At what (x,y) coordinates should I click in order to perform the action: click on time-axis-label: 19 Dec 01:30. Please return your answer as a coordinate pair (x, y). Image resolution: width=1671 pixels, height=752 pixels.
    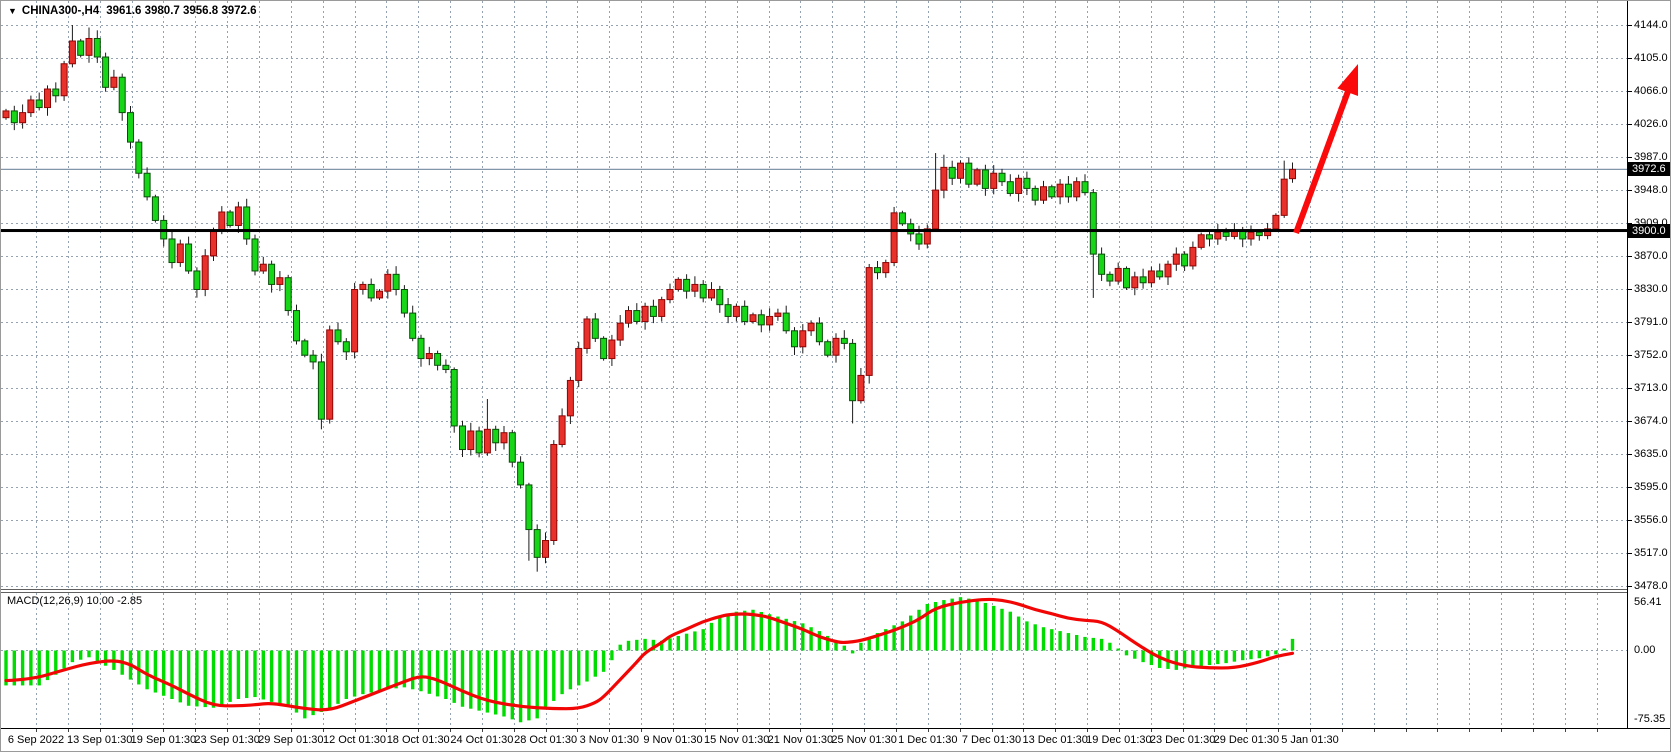
    Looking at the image, I should click on (1119, 740).